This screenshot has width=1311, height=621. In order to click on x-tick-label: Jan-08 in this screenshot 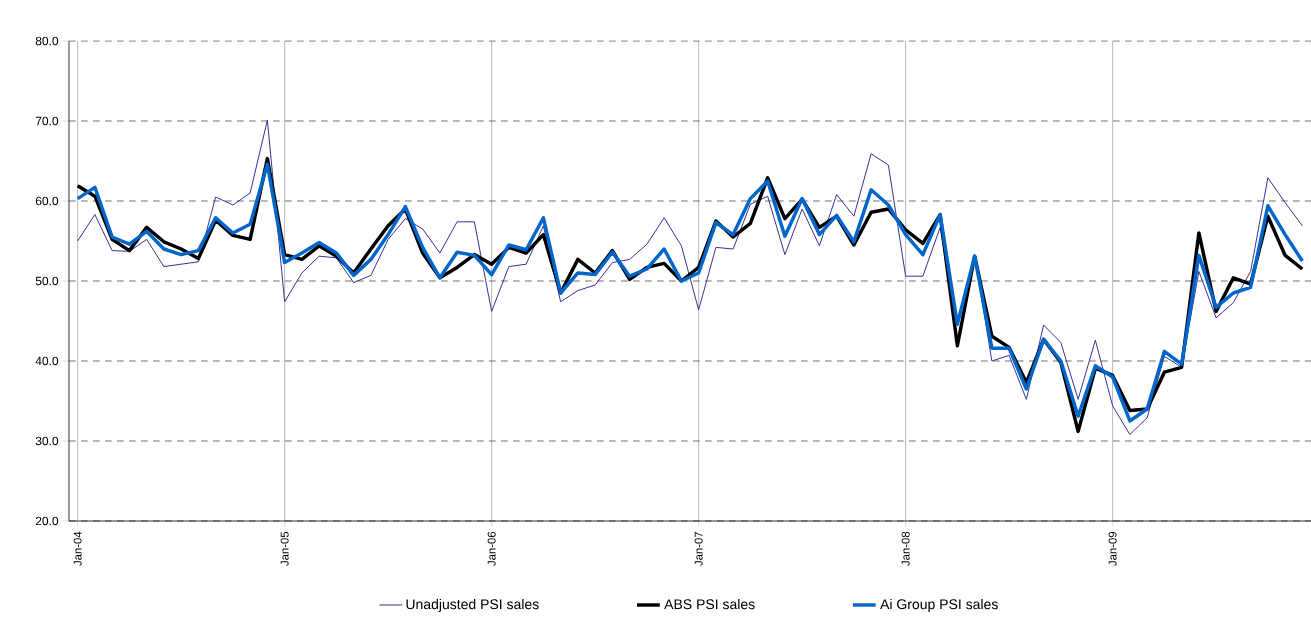, I will do `click(905, 548)`.